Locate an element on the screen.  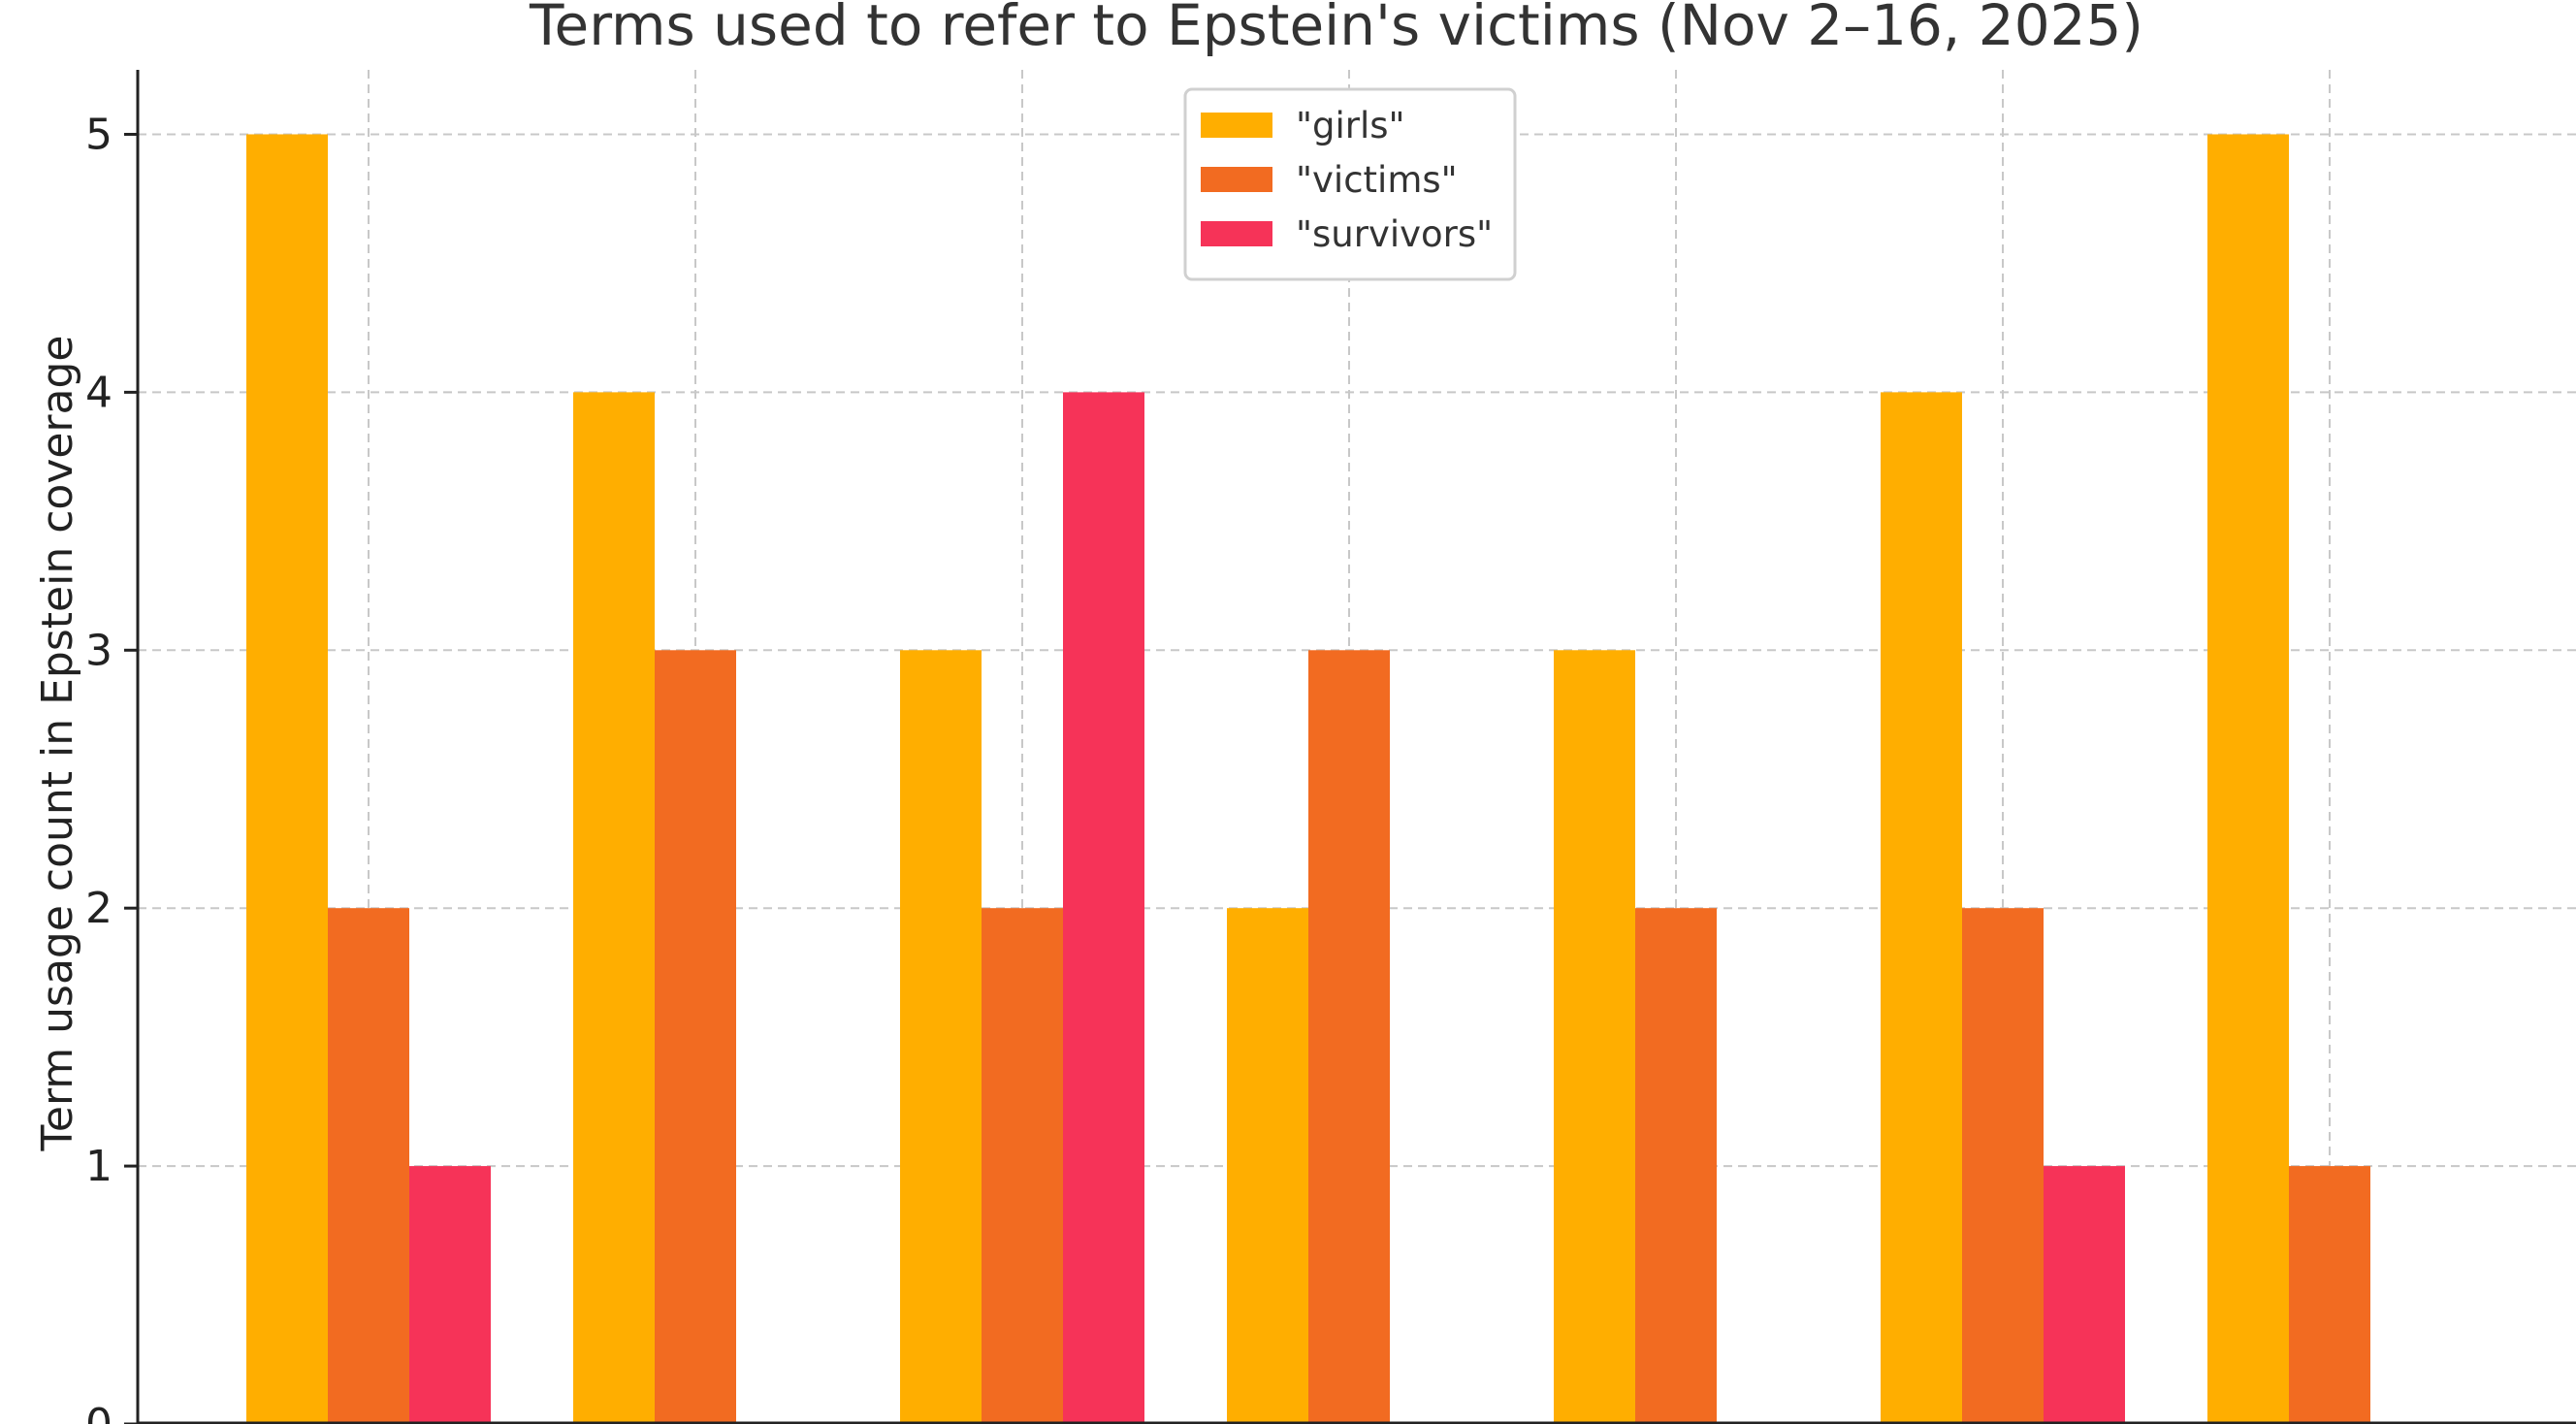
legend-label-2: "victims" is located at coordinates (1377, 180).